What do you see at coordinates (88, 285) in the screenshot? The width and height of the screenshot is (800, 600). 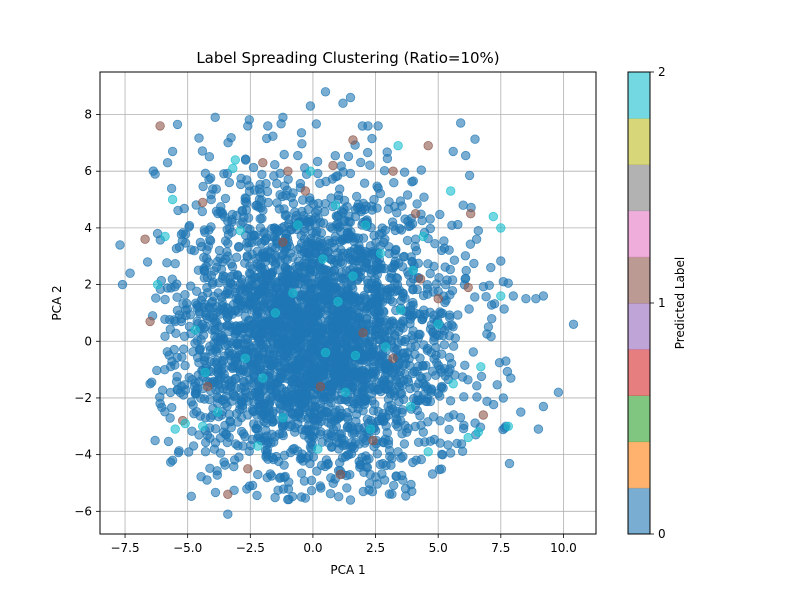 I see `y-tick-label: 2` at bounding box center [88, 285].